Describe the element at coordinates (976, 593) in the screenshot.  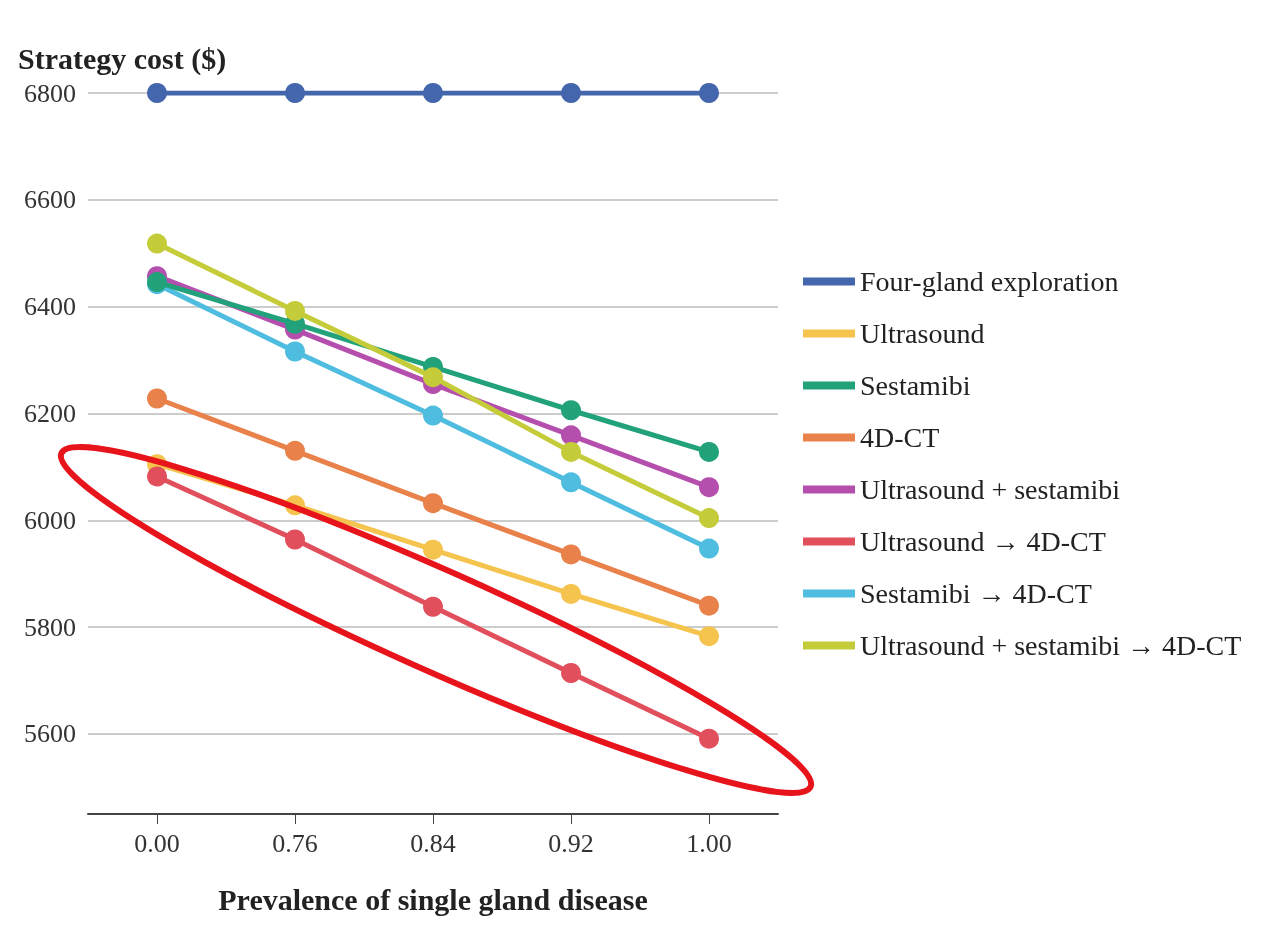
I see `legend-label: Sestamibi → 4D-CT` at that location.